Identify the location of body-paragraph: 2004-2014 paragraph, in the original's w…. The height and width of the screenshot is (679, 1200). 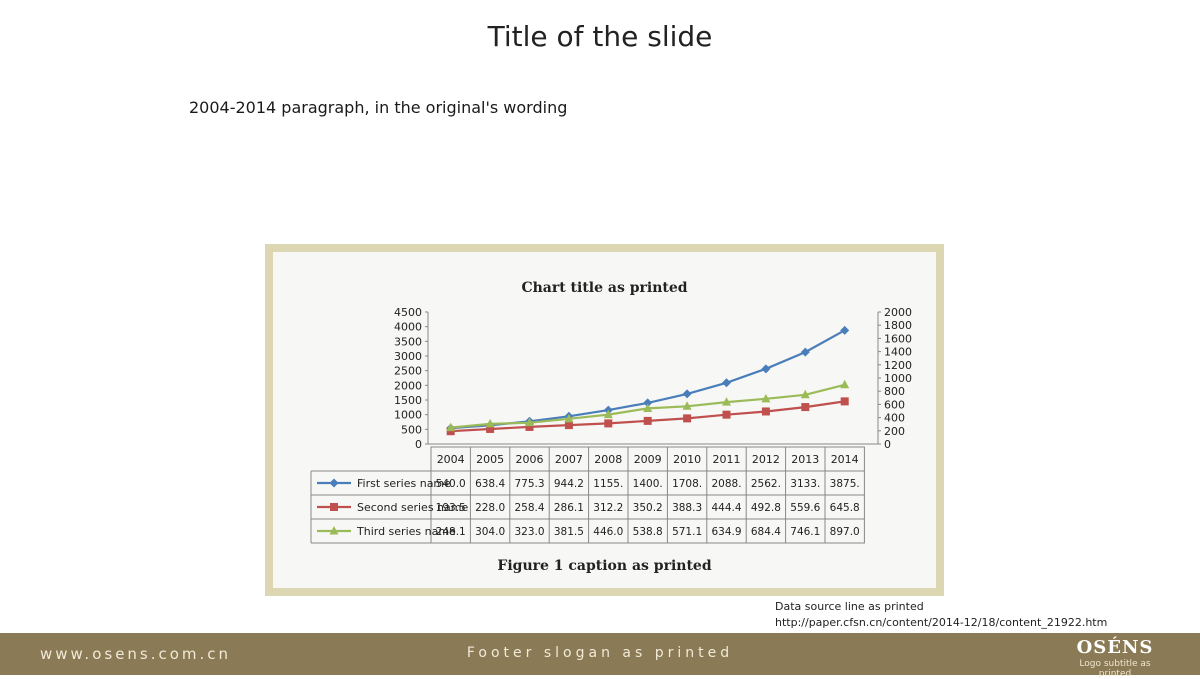
(378, 107).